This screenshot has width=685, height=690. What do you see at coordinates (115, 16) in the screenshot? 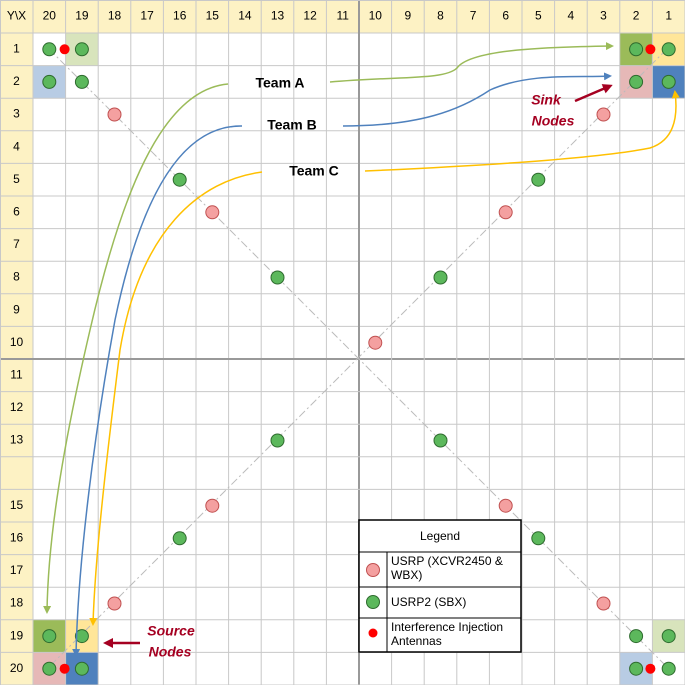
I see `column-label: 18` at bounding box center [115, 16].